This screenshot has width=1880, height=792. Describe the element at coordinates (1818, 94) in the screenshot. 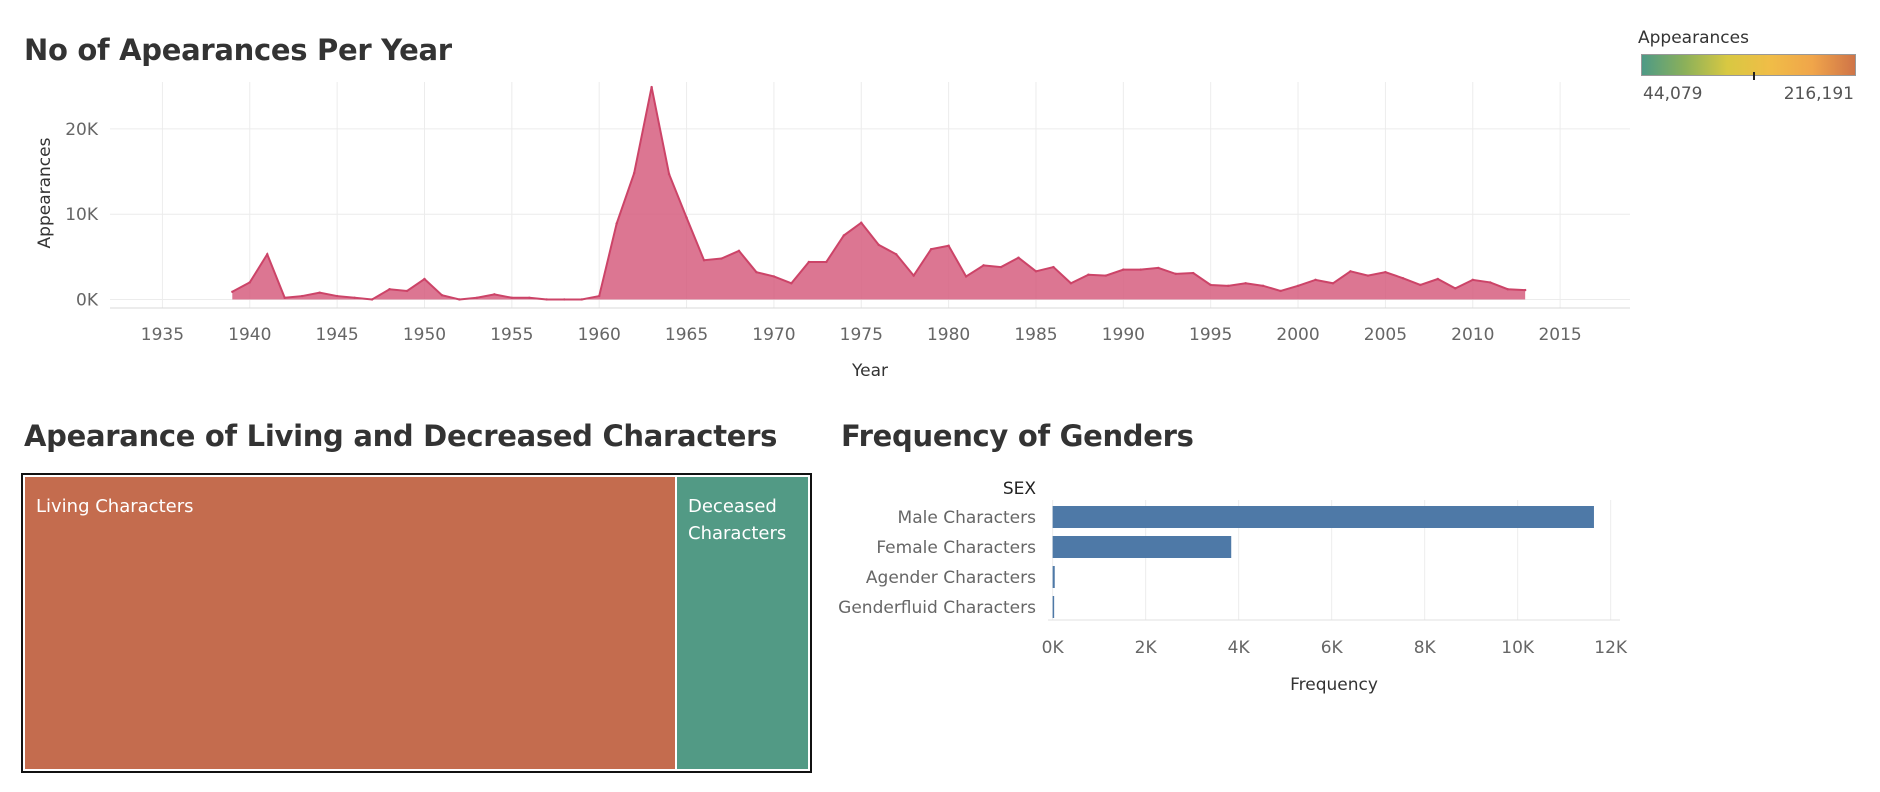

I see `legend-max-label: 216,191` at that location.